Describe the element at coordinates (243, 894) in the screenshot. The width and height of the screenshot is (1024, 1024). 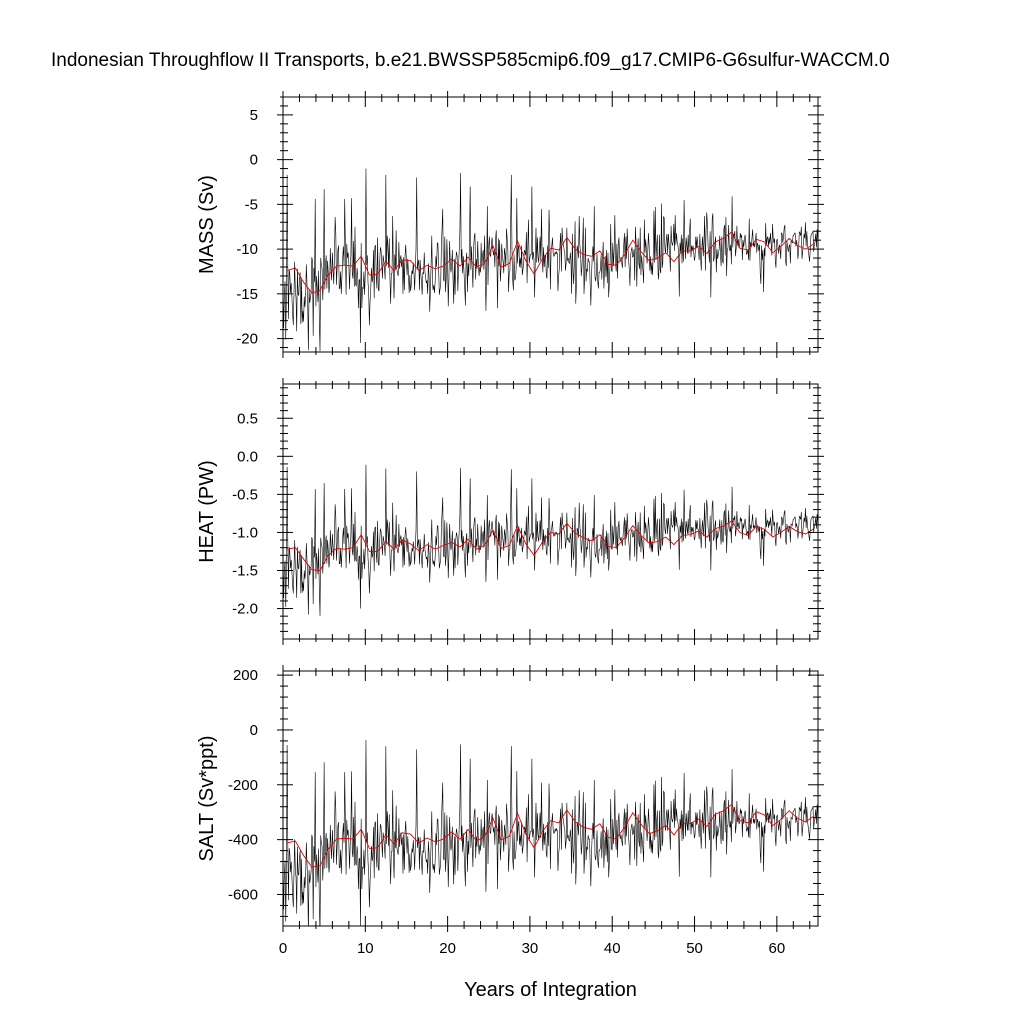
I see `salt-y-tick-label: -600` at that location.